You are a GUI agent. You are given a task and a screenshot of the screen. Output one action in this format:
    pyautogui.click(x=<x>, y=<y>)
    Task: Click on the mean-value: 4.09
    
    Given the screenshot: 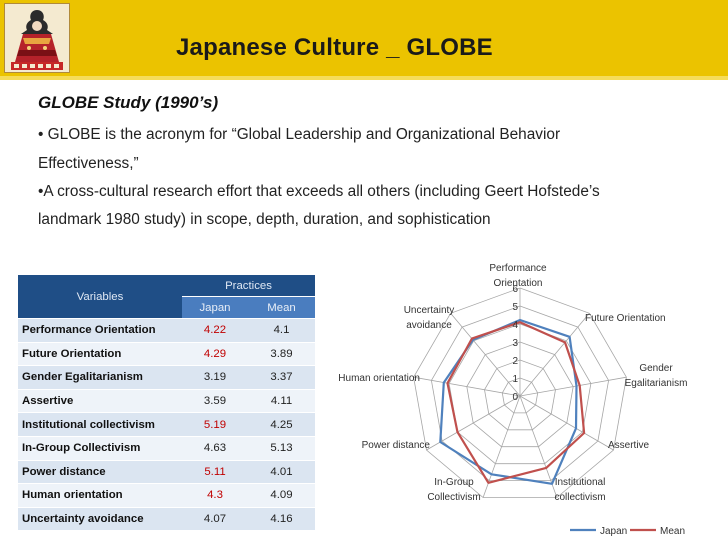 What is the action you would take?
    pyautogui.click(x=281, y=495)
    